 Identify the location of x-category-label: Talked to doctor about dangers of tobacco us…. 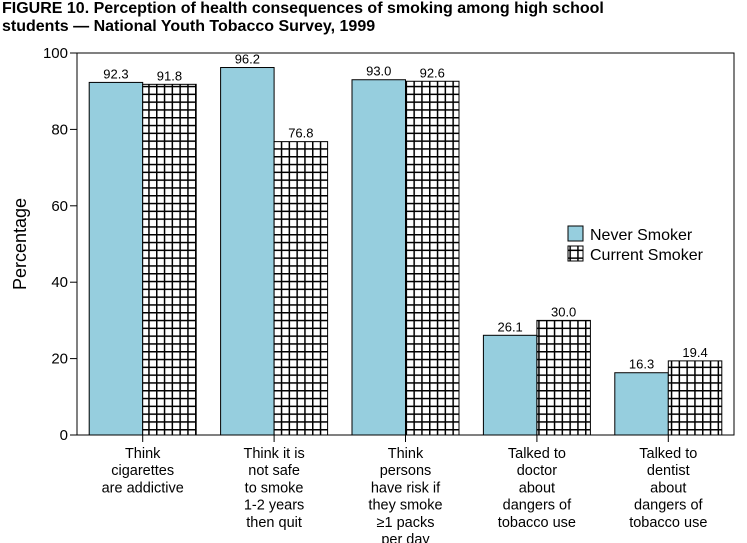
(537, 488).